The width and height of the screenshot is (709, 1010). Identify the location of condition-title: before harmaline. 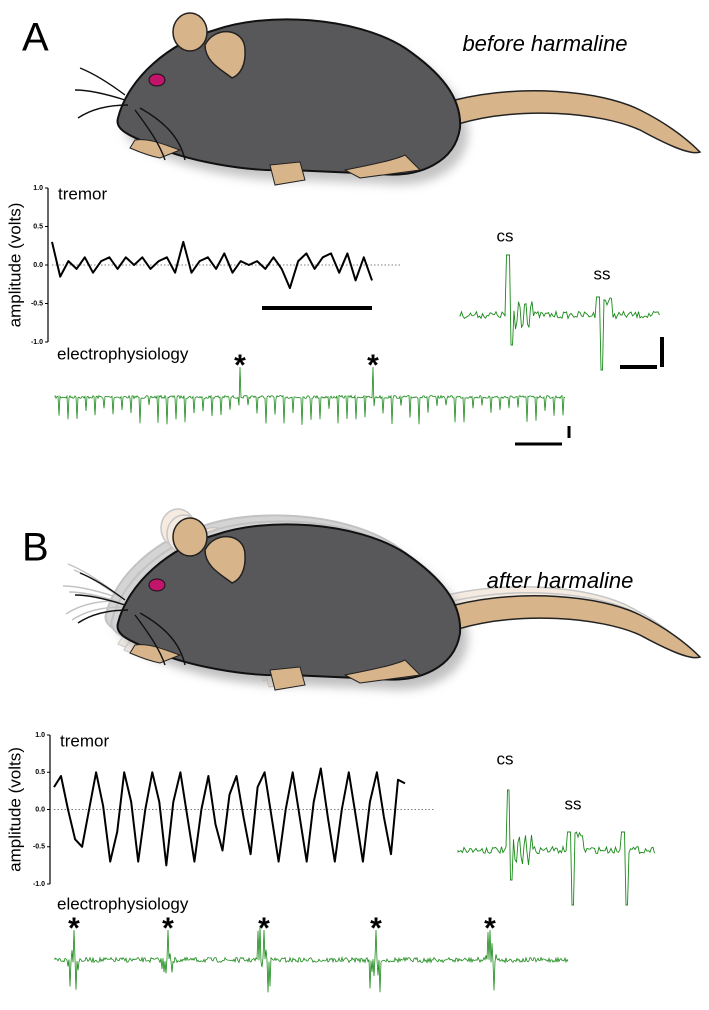
(544, 43).